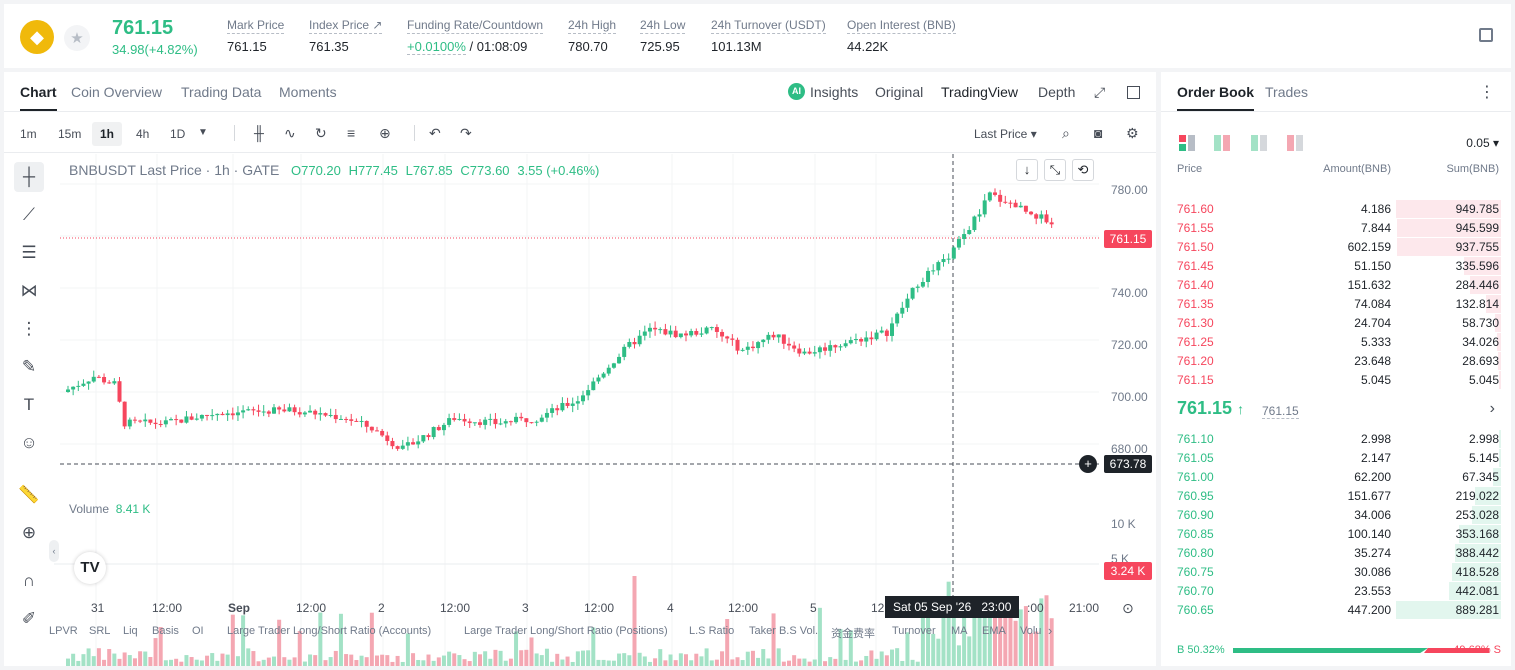 Image resolution: width=1515 pixels, height=670 pixels. What do you see at coordinates (29, 366) in the screenshot?
I see `brush-icon: ✎` at bounding box center [29, 366].